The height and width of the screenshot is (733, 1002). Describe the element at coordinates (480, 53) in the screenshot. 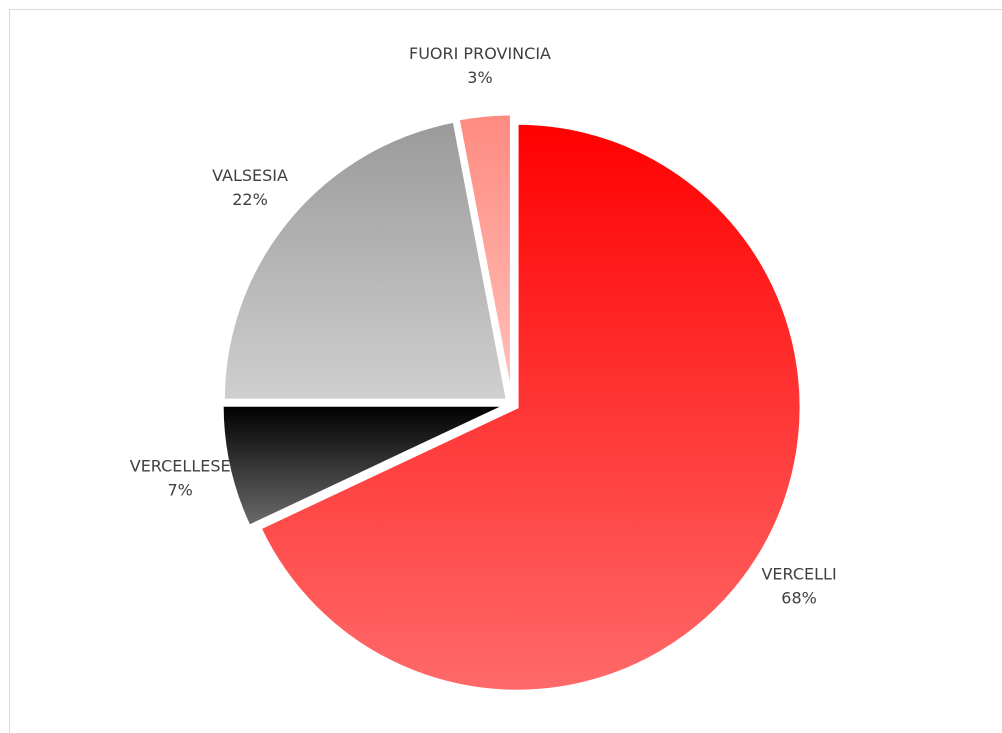

I see `slice-label: FUORI PROVINCIA` at that location.